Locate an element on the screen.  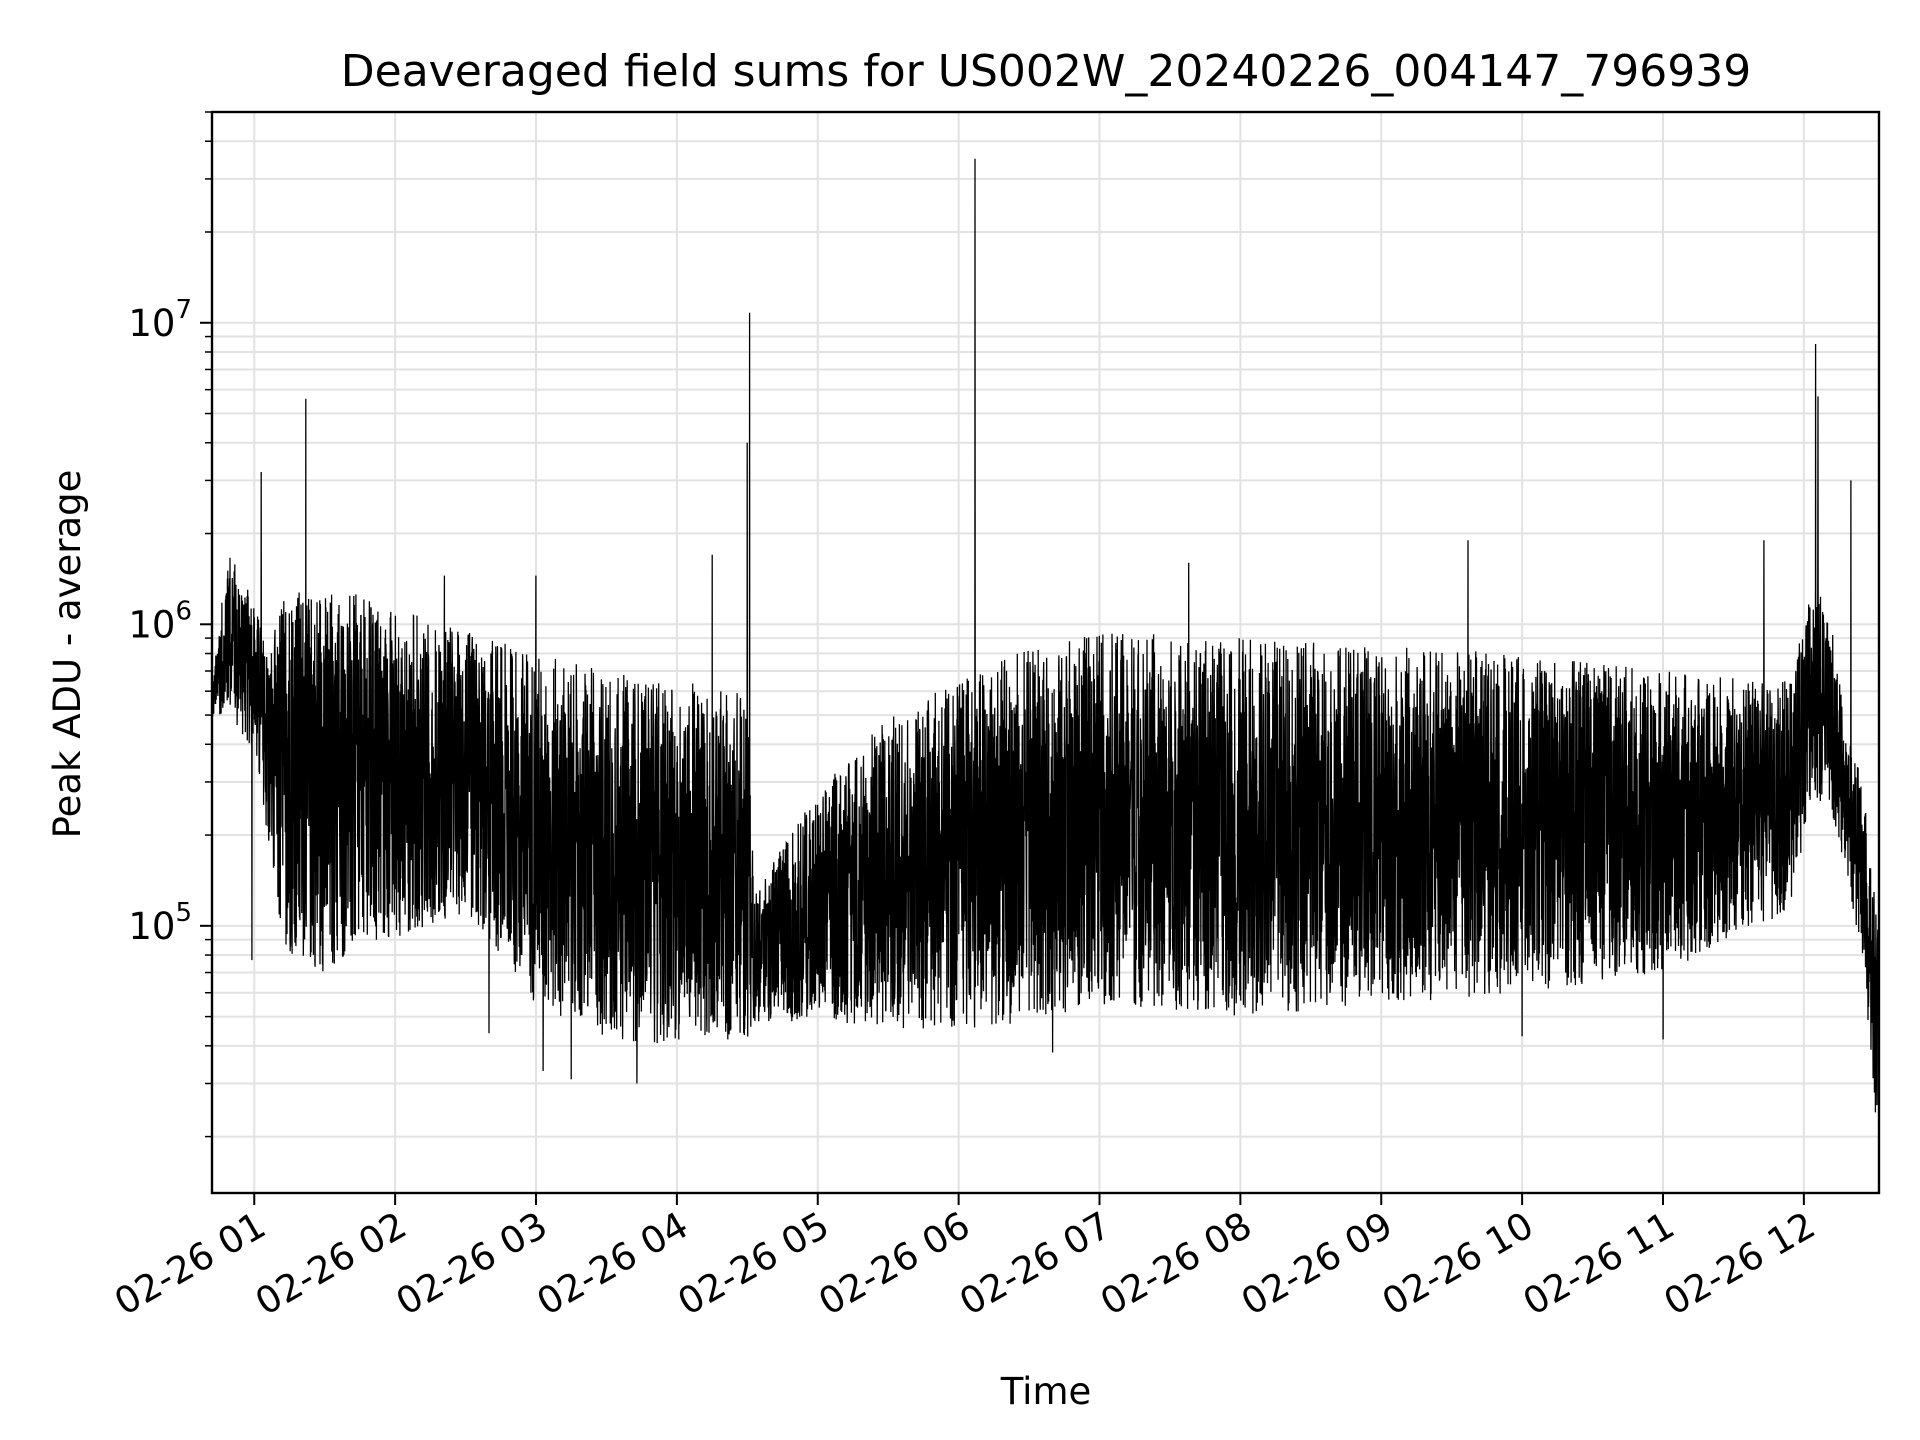
y-tick-label-exponent: 7 is located at coordinates (183, 310).